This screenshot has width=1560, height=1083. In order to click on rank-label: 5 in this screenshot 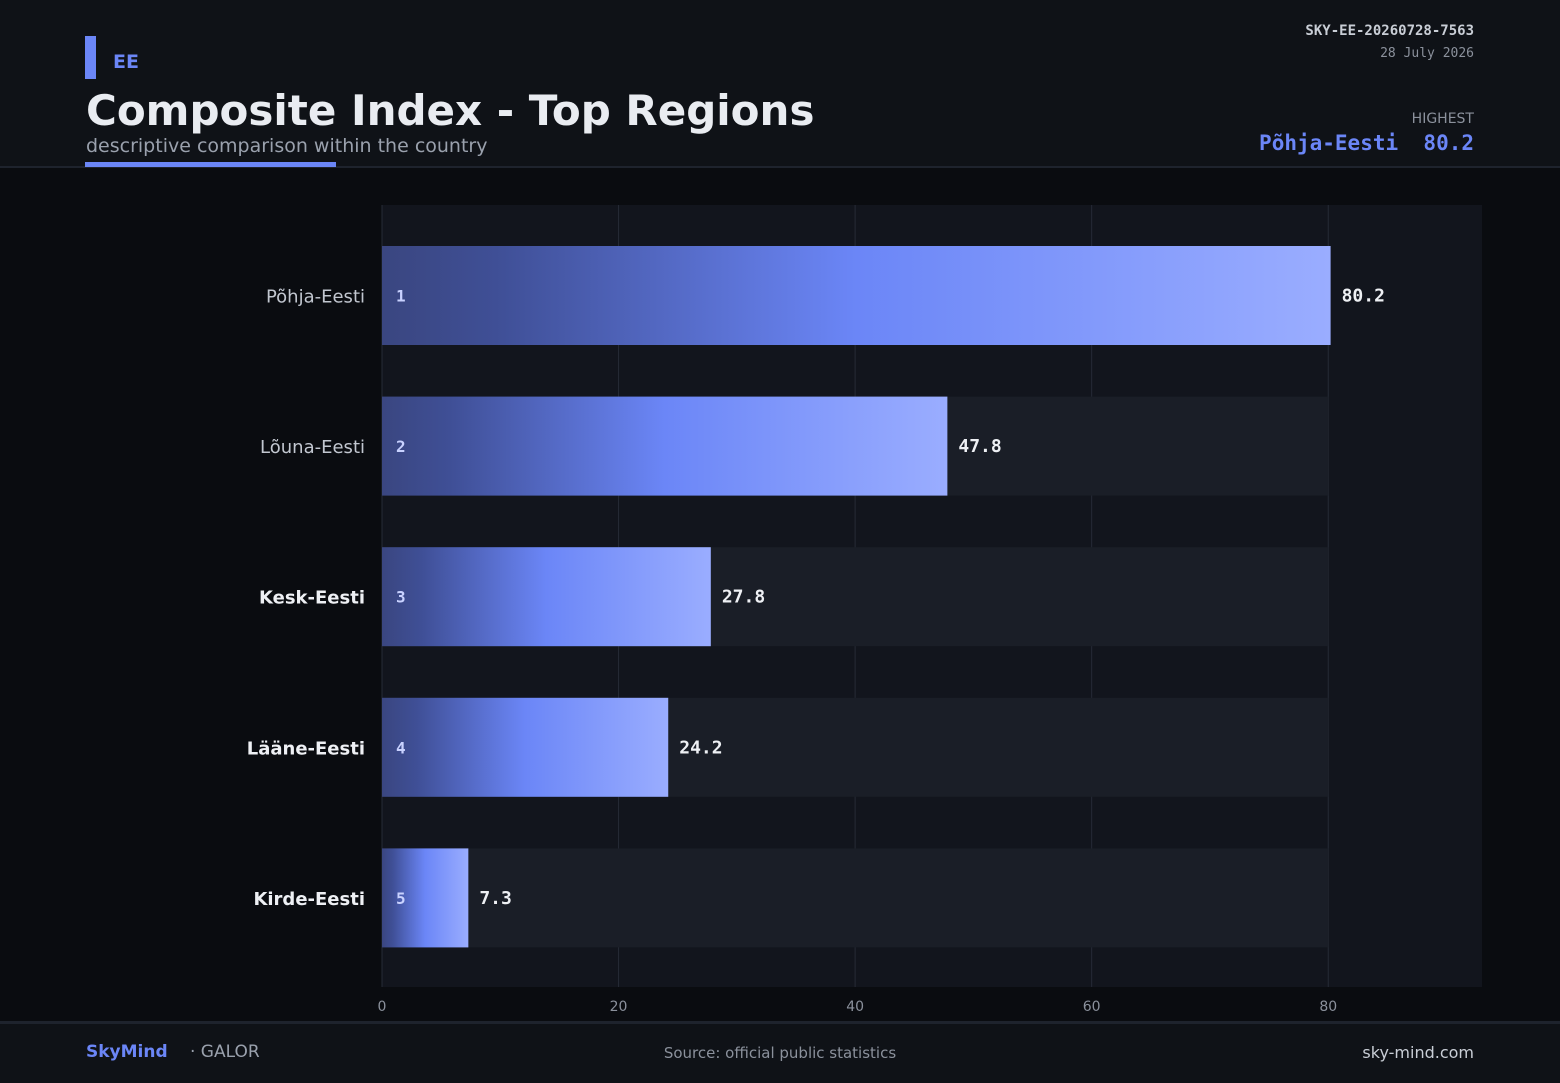, I will do `click(401, 898)`.